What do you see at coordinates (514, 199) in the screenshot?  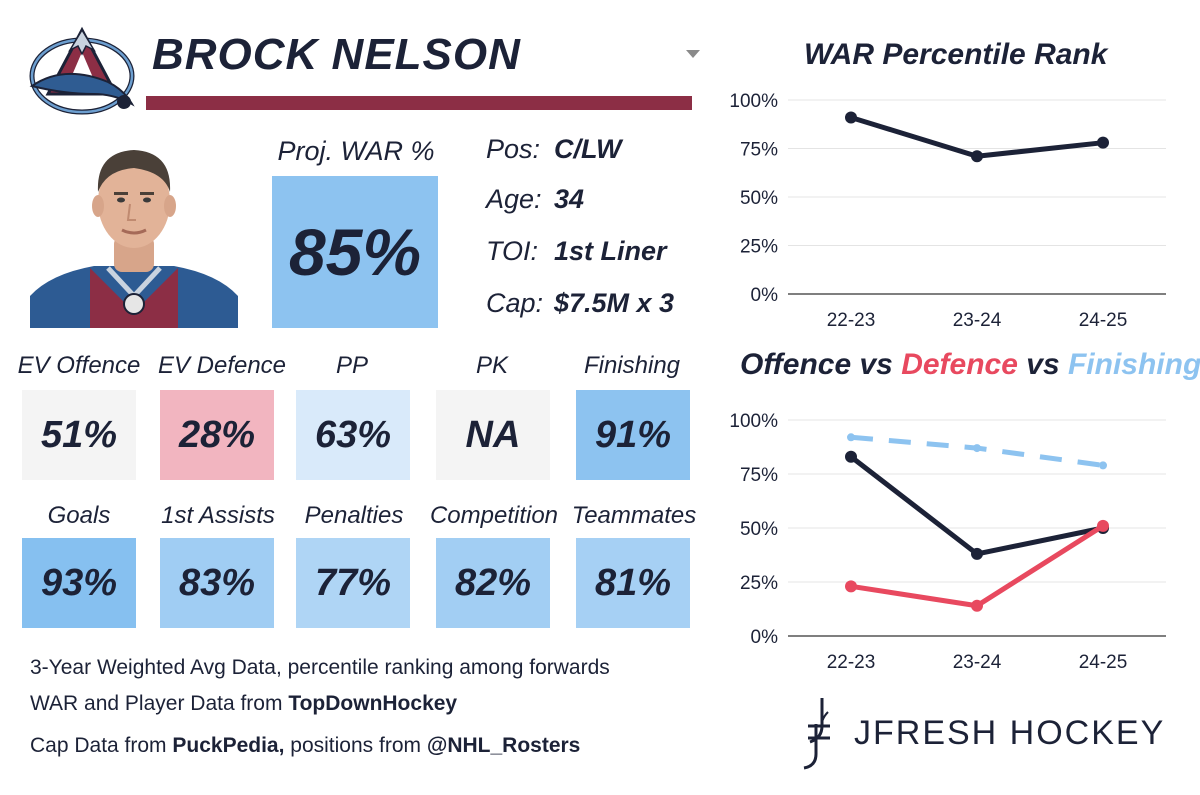 I see `age-label: Age:` at bounding box center [514, 199].